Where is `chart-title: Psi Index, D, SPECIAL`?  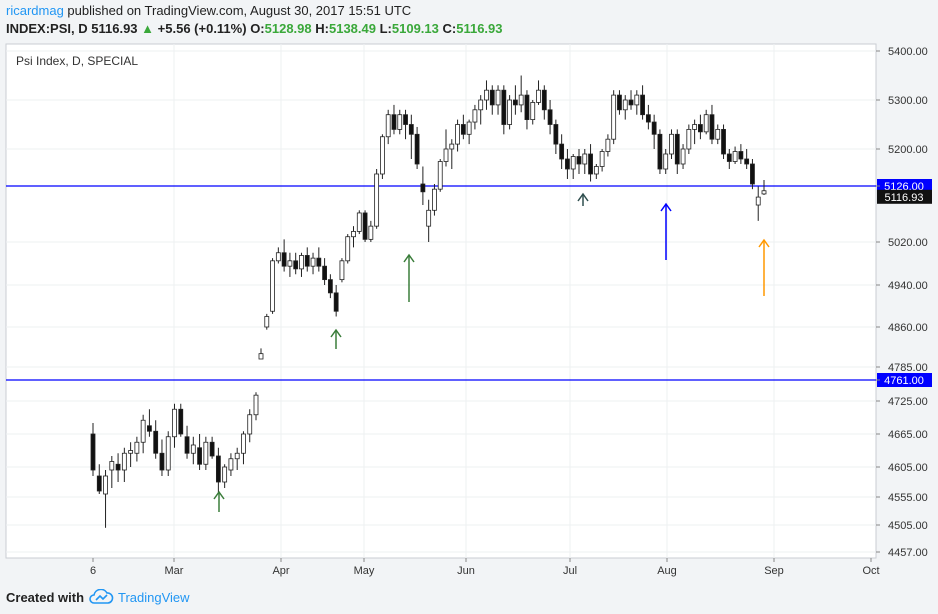
chart-title: Psi Index, D, SPECIAL is located at coordinates (77, 61).